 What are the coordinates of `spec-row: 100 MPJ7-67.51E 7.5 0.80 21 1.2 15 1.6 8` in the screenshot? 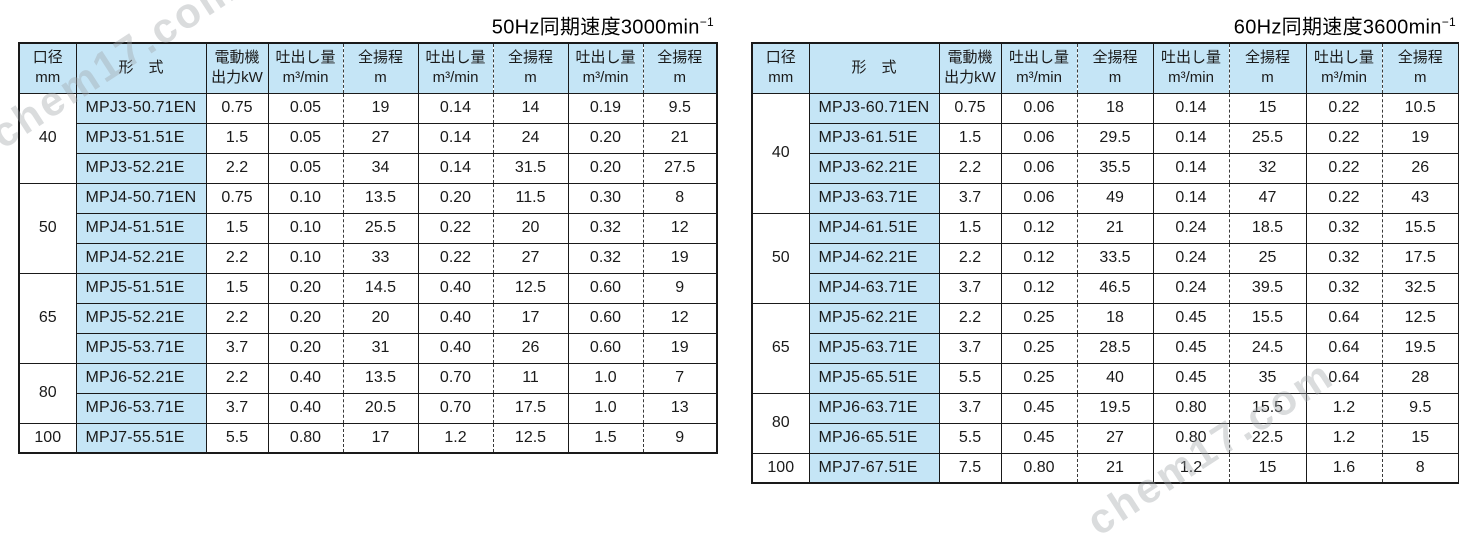 It's located at (1105, 467).